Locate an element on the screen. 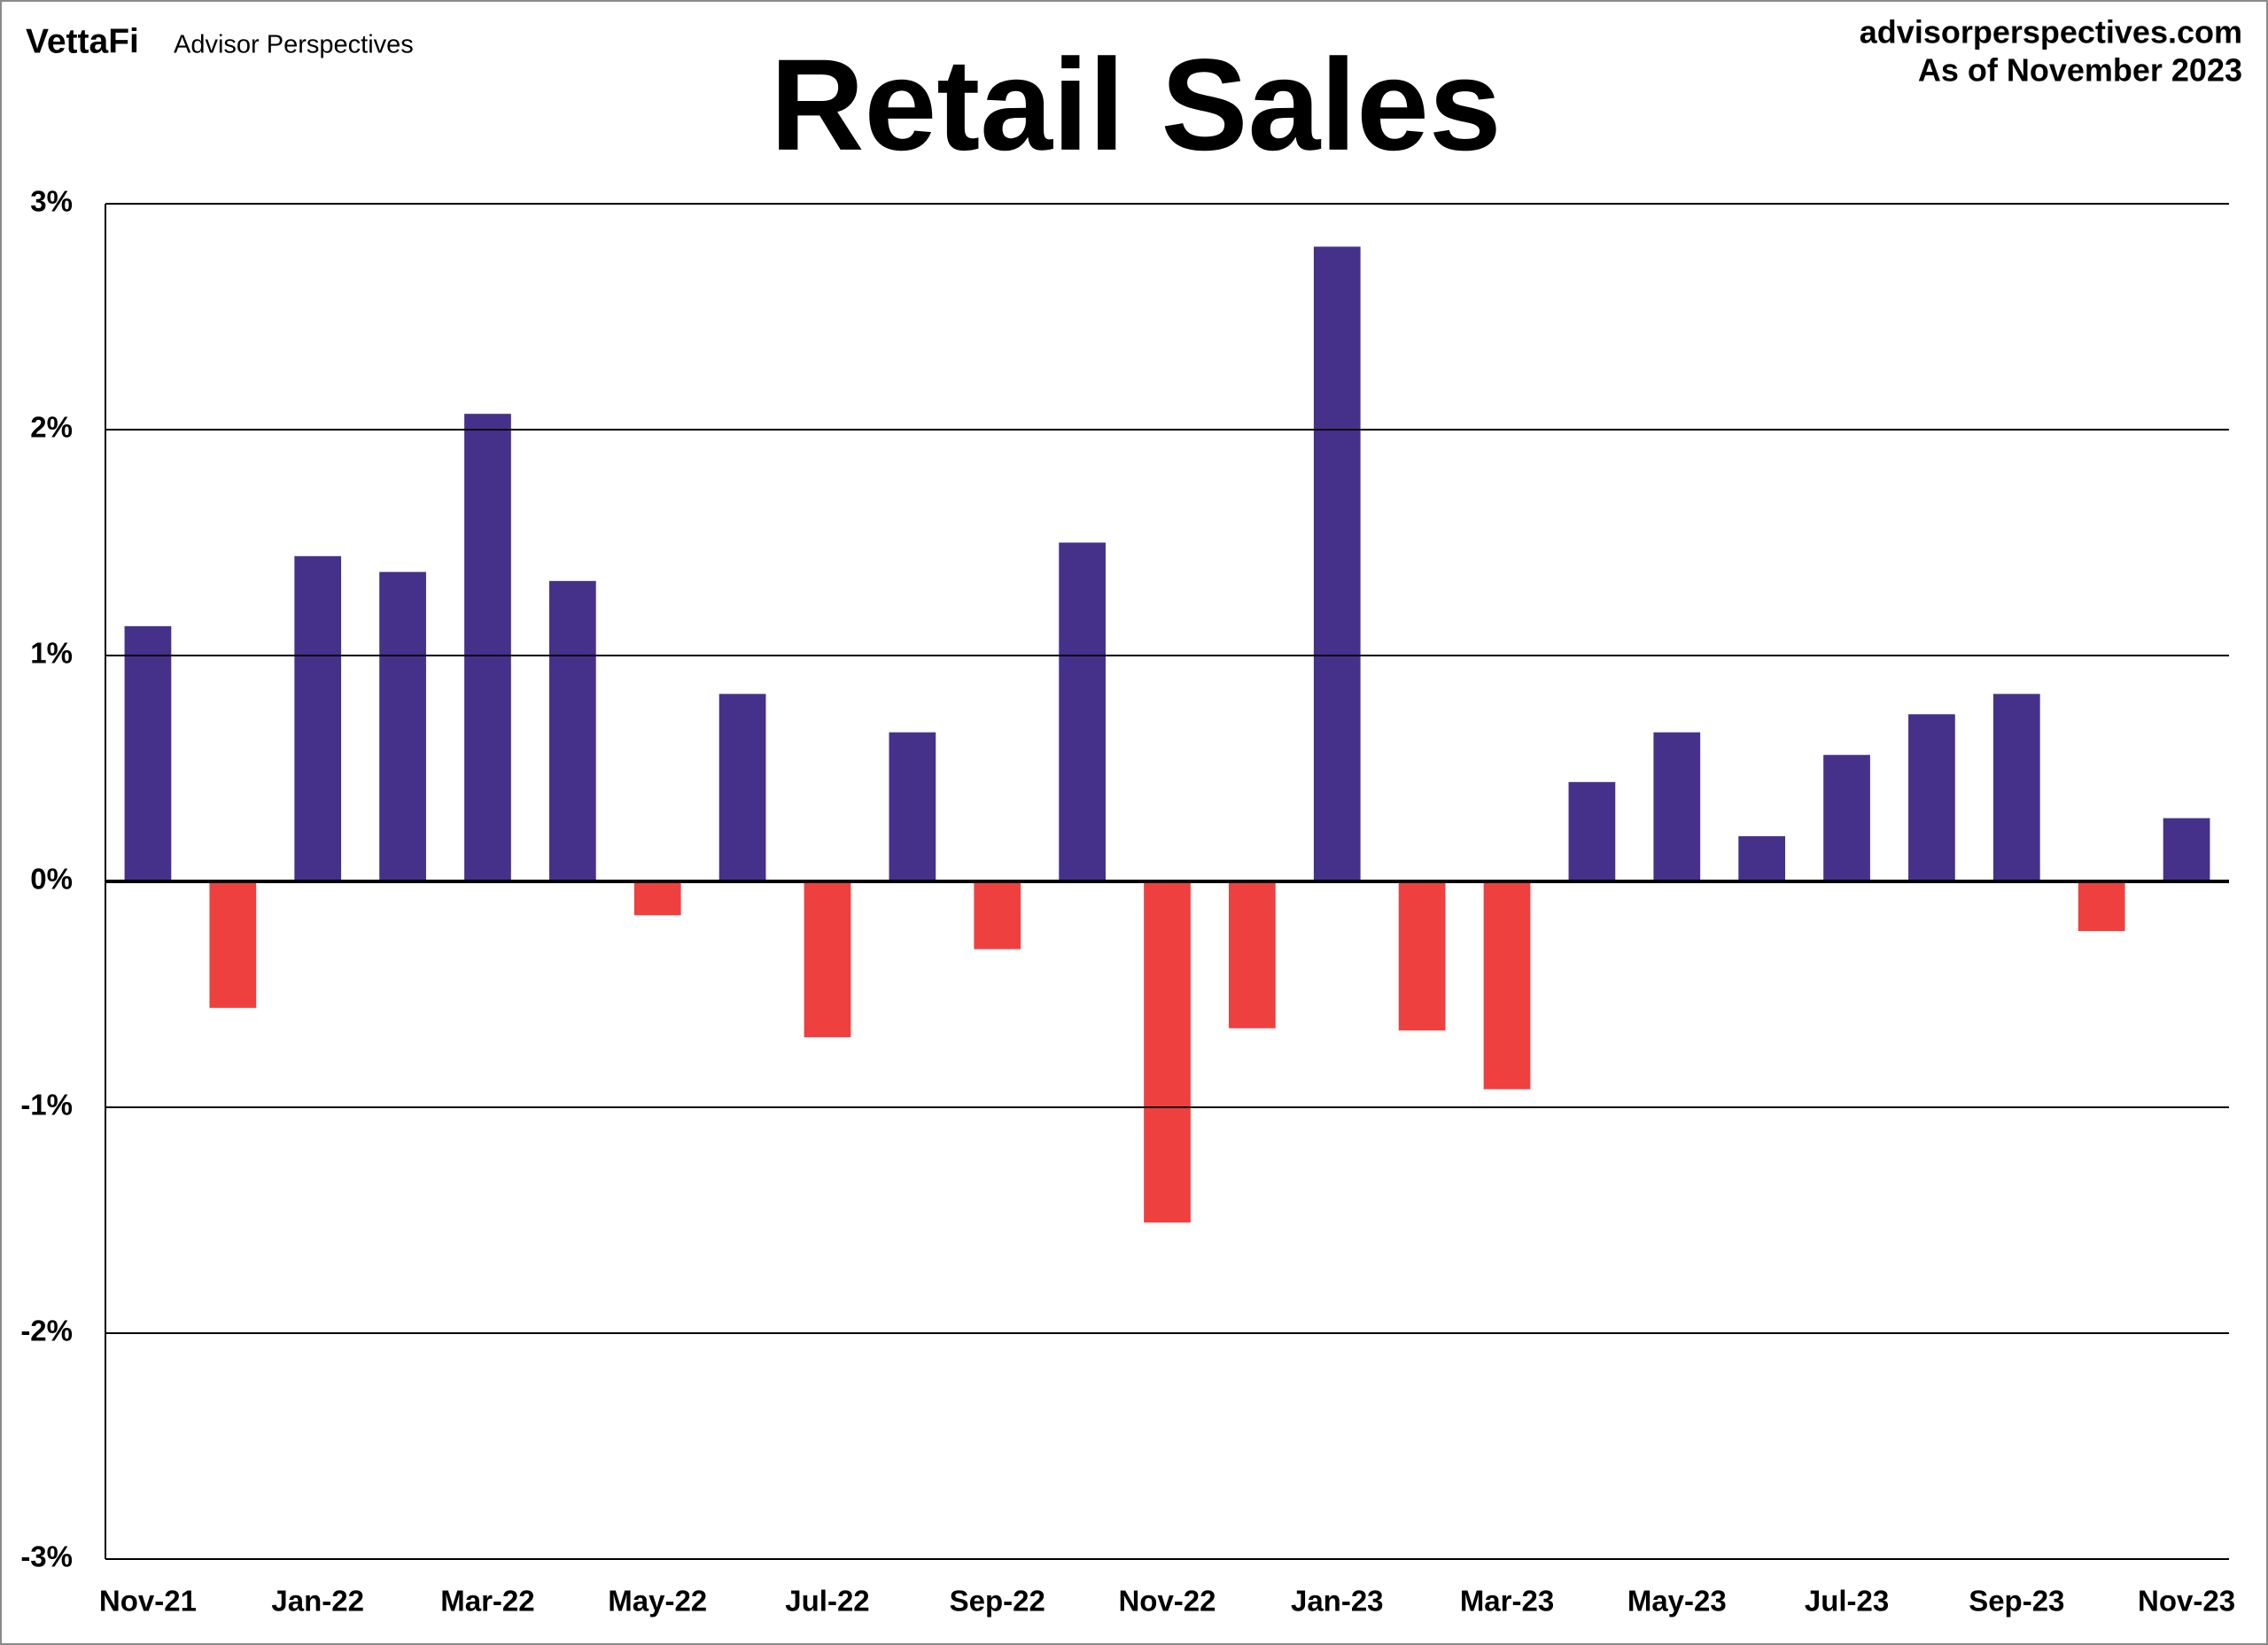  x-tick-label: May-23 is located at coordinates (1677, 1601).